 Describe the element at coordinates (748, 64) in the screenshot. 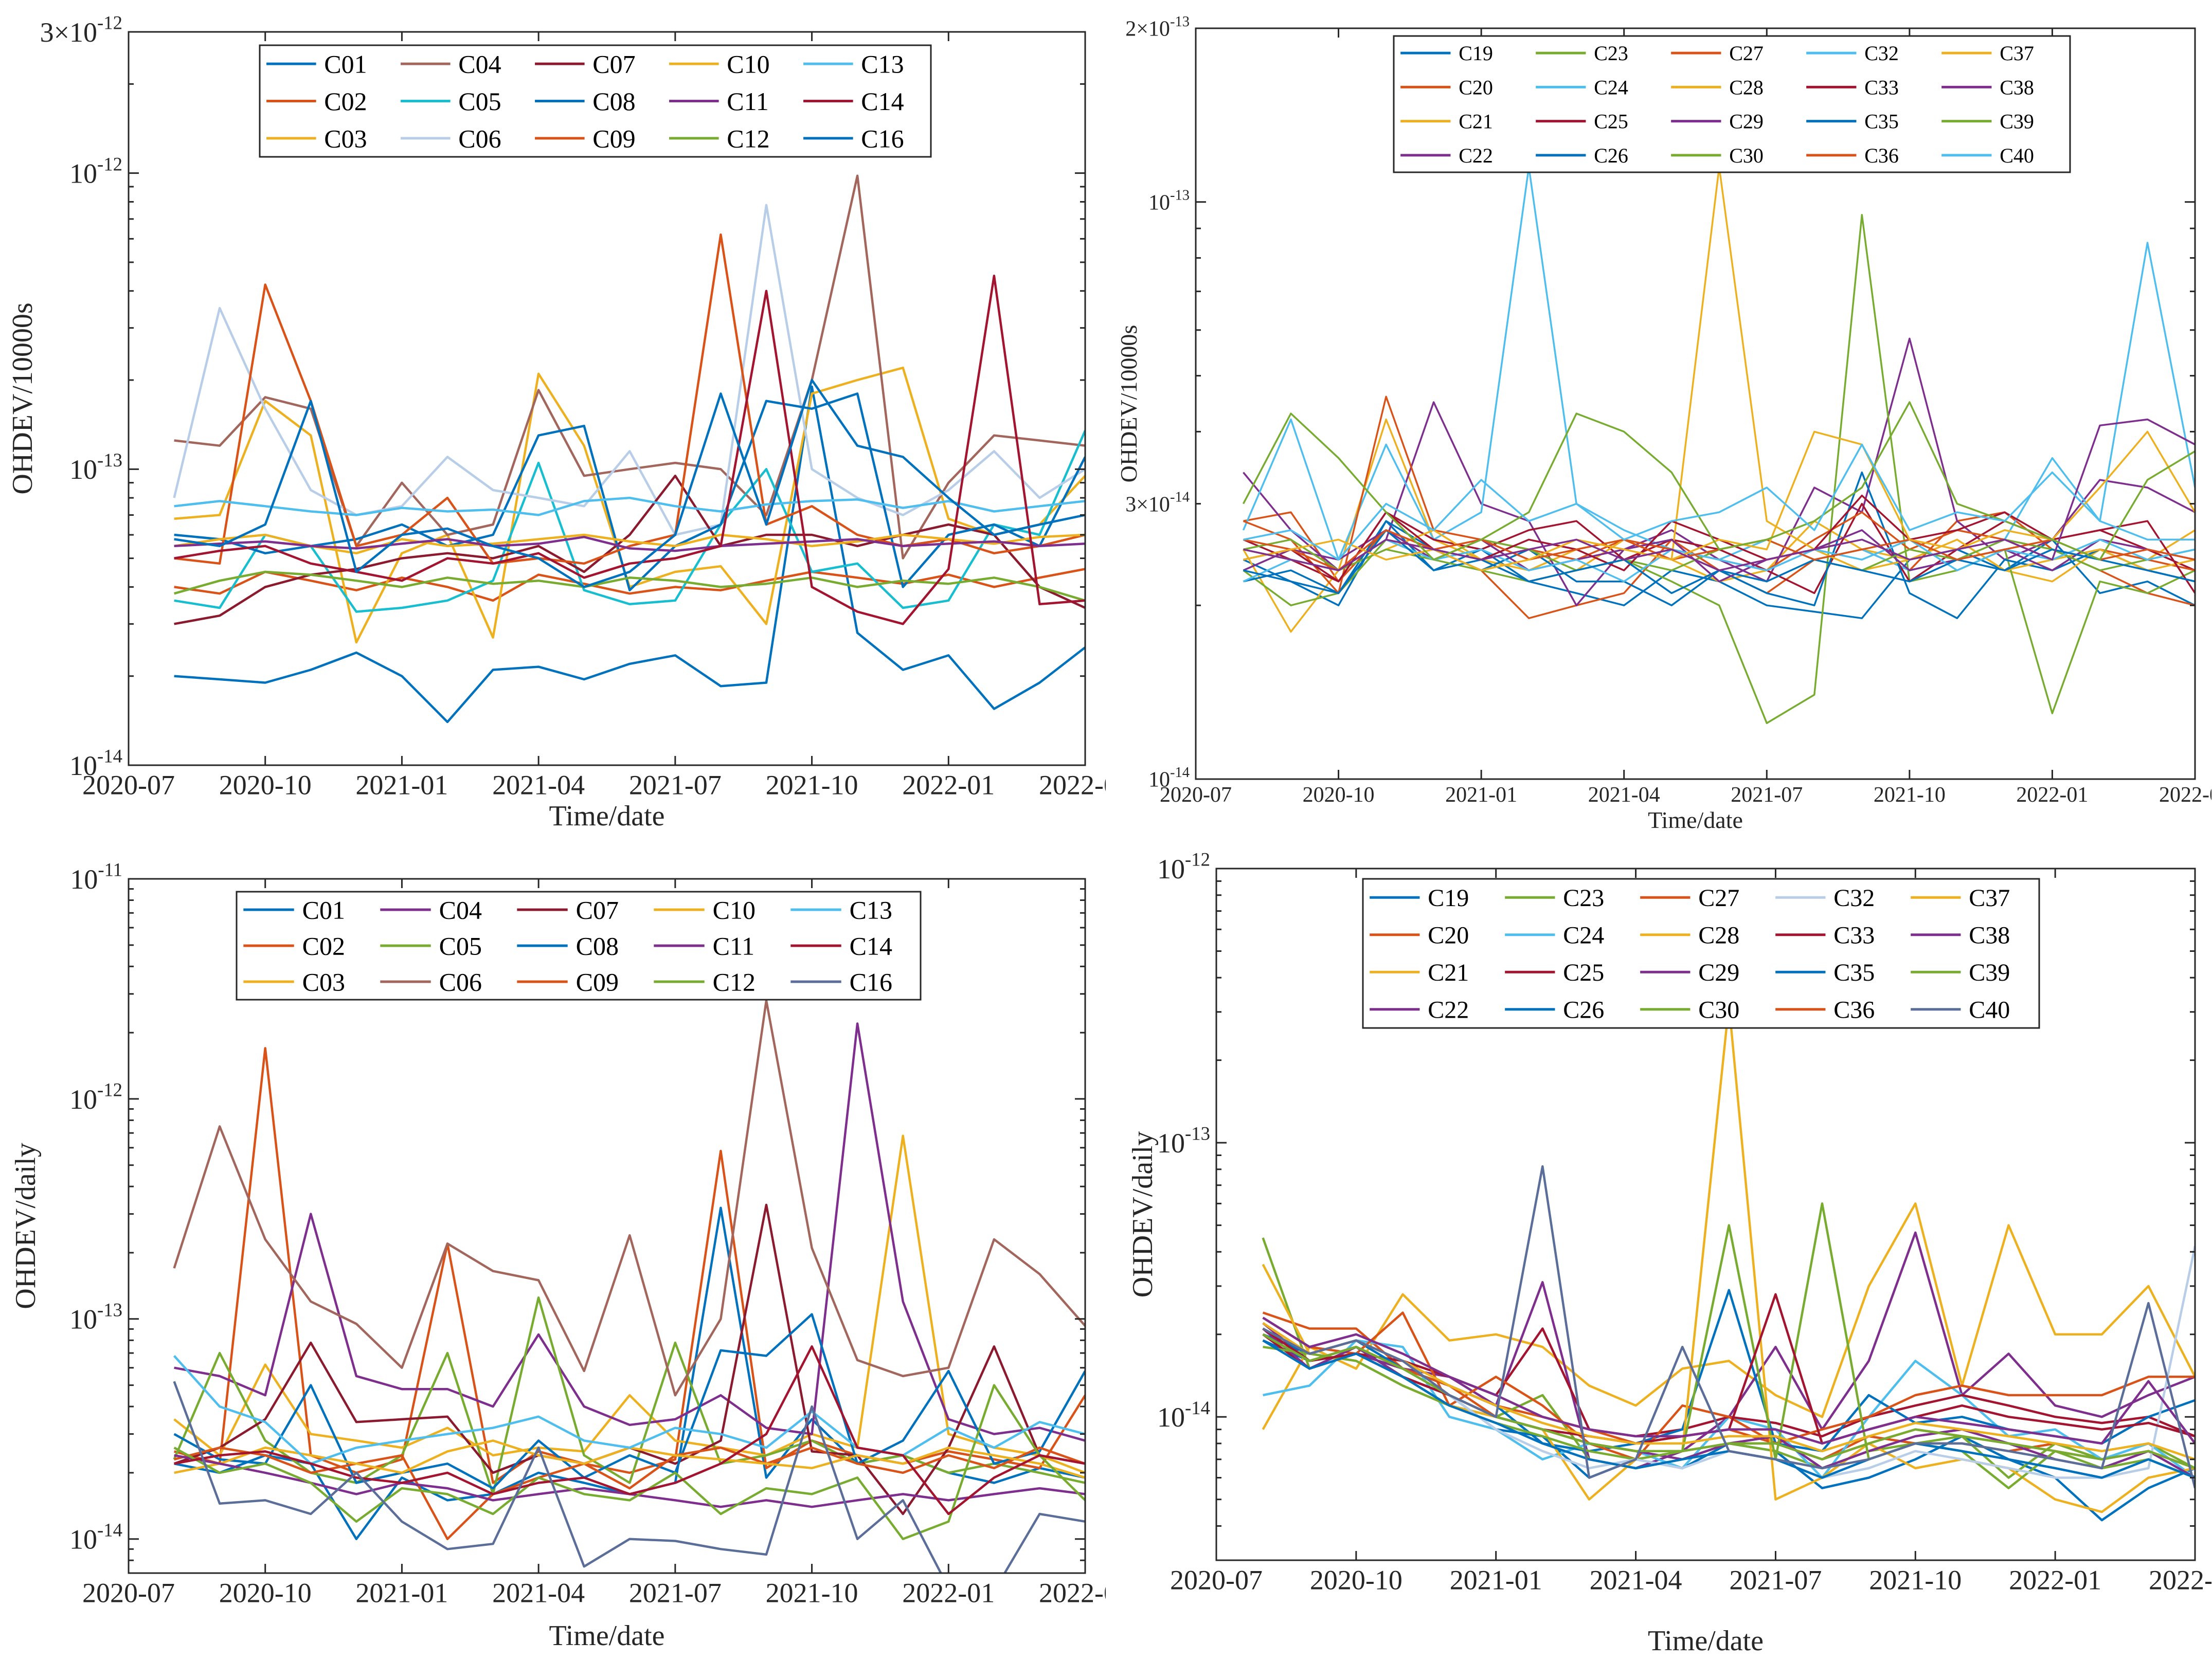

I see `legend-label-c10: C10` at that location.